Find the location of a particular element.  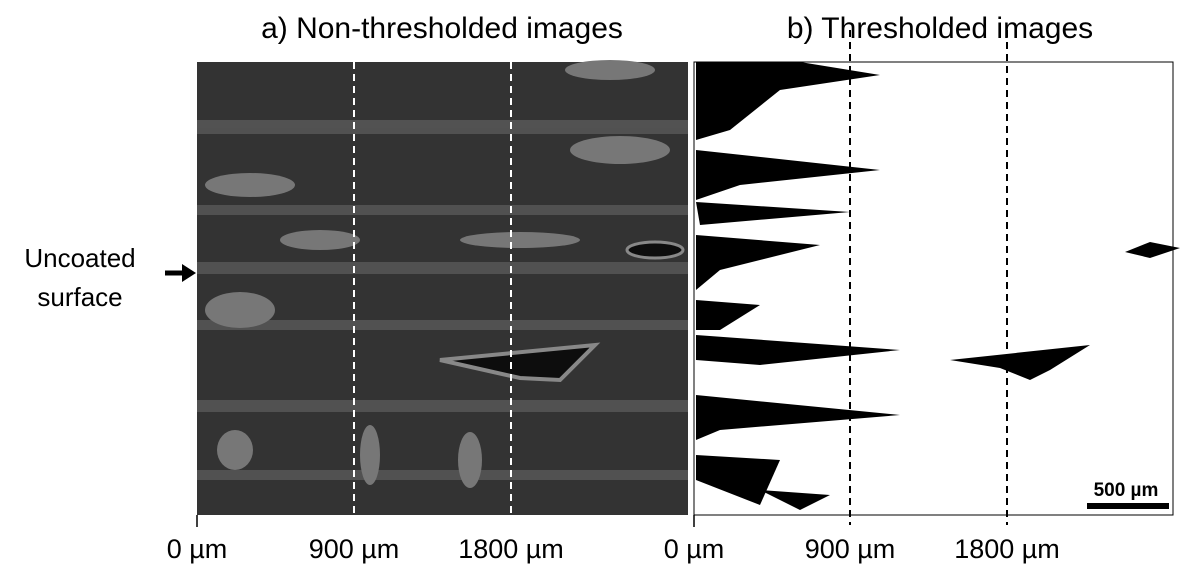

tick-marks is located at coordinates (445, 521).